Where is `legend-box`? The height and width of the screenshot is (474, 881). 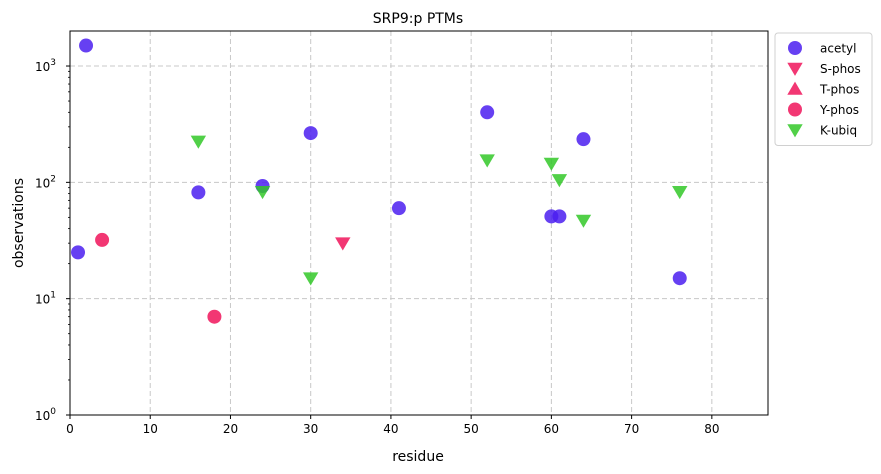
legend-box is located at coordinates (823, 89).